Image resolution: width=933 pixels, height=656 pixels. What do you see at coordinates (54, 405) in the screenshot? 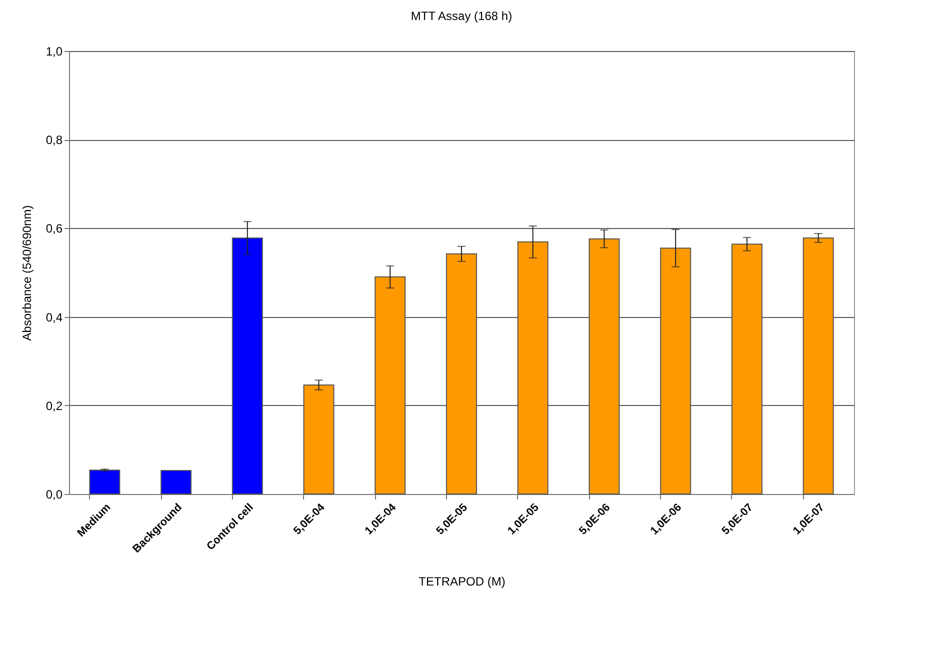
I see `y-tick-label: 0,2` at bounding box center [54, 405].